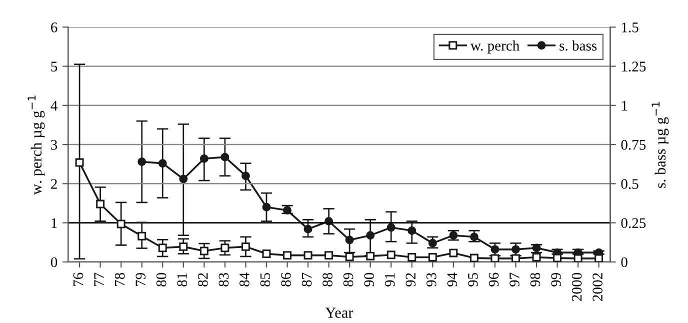 The height and width of the screenshot is (323, 688). I want to click on x-tick-label: 99, so click(556, 279).